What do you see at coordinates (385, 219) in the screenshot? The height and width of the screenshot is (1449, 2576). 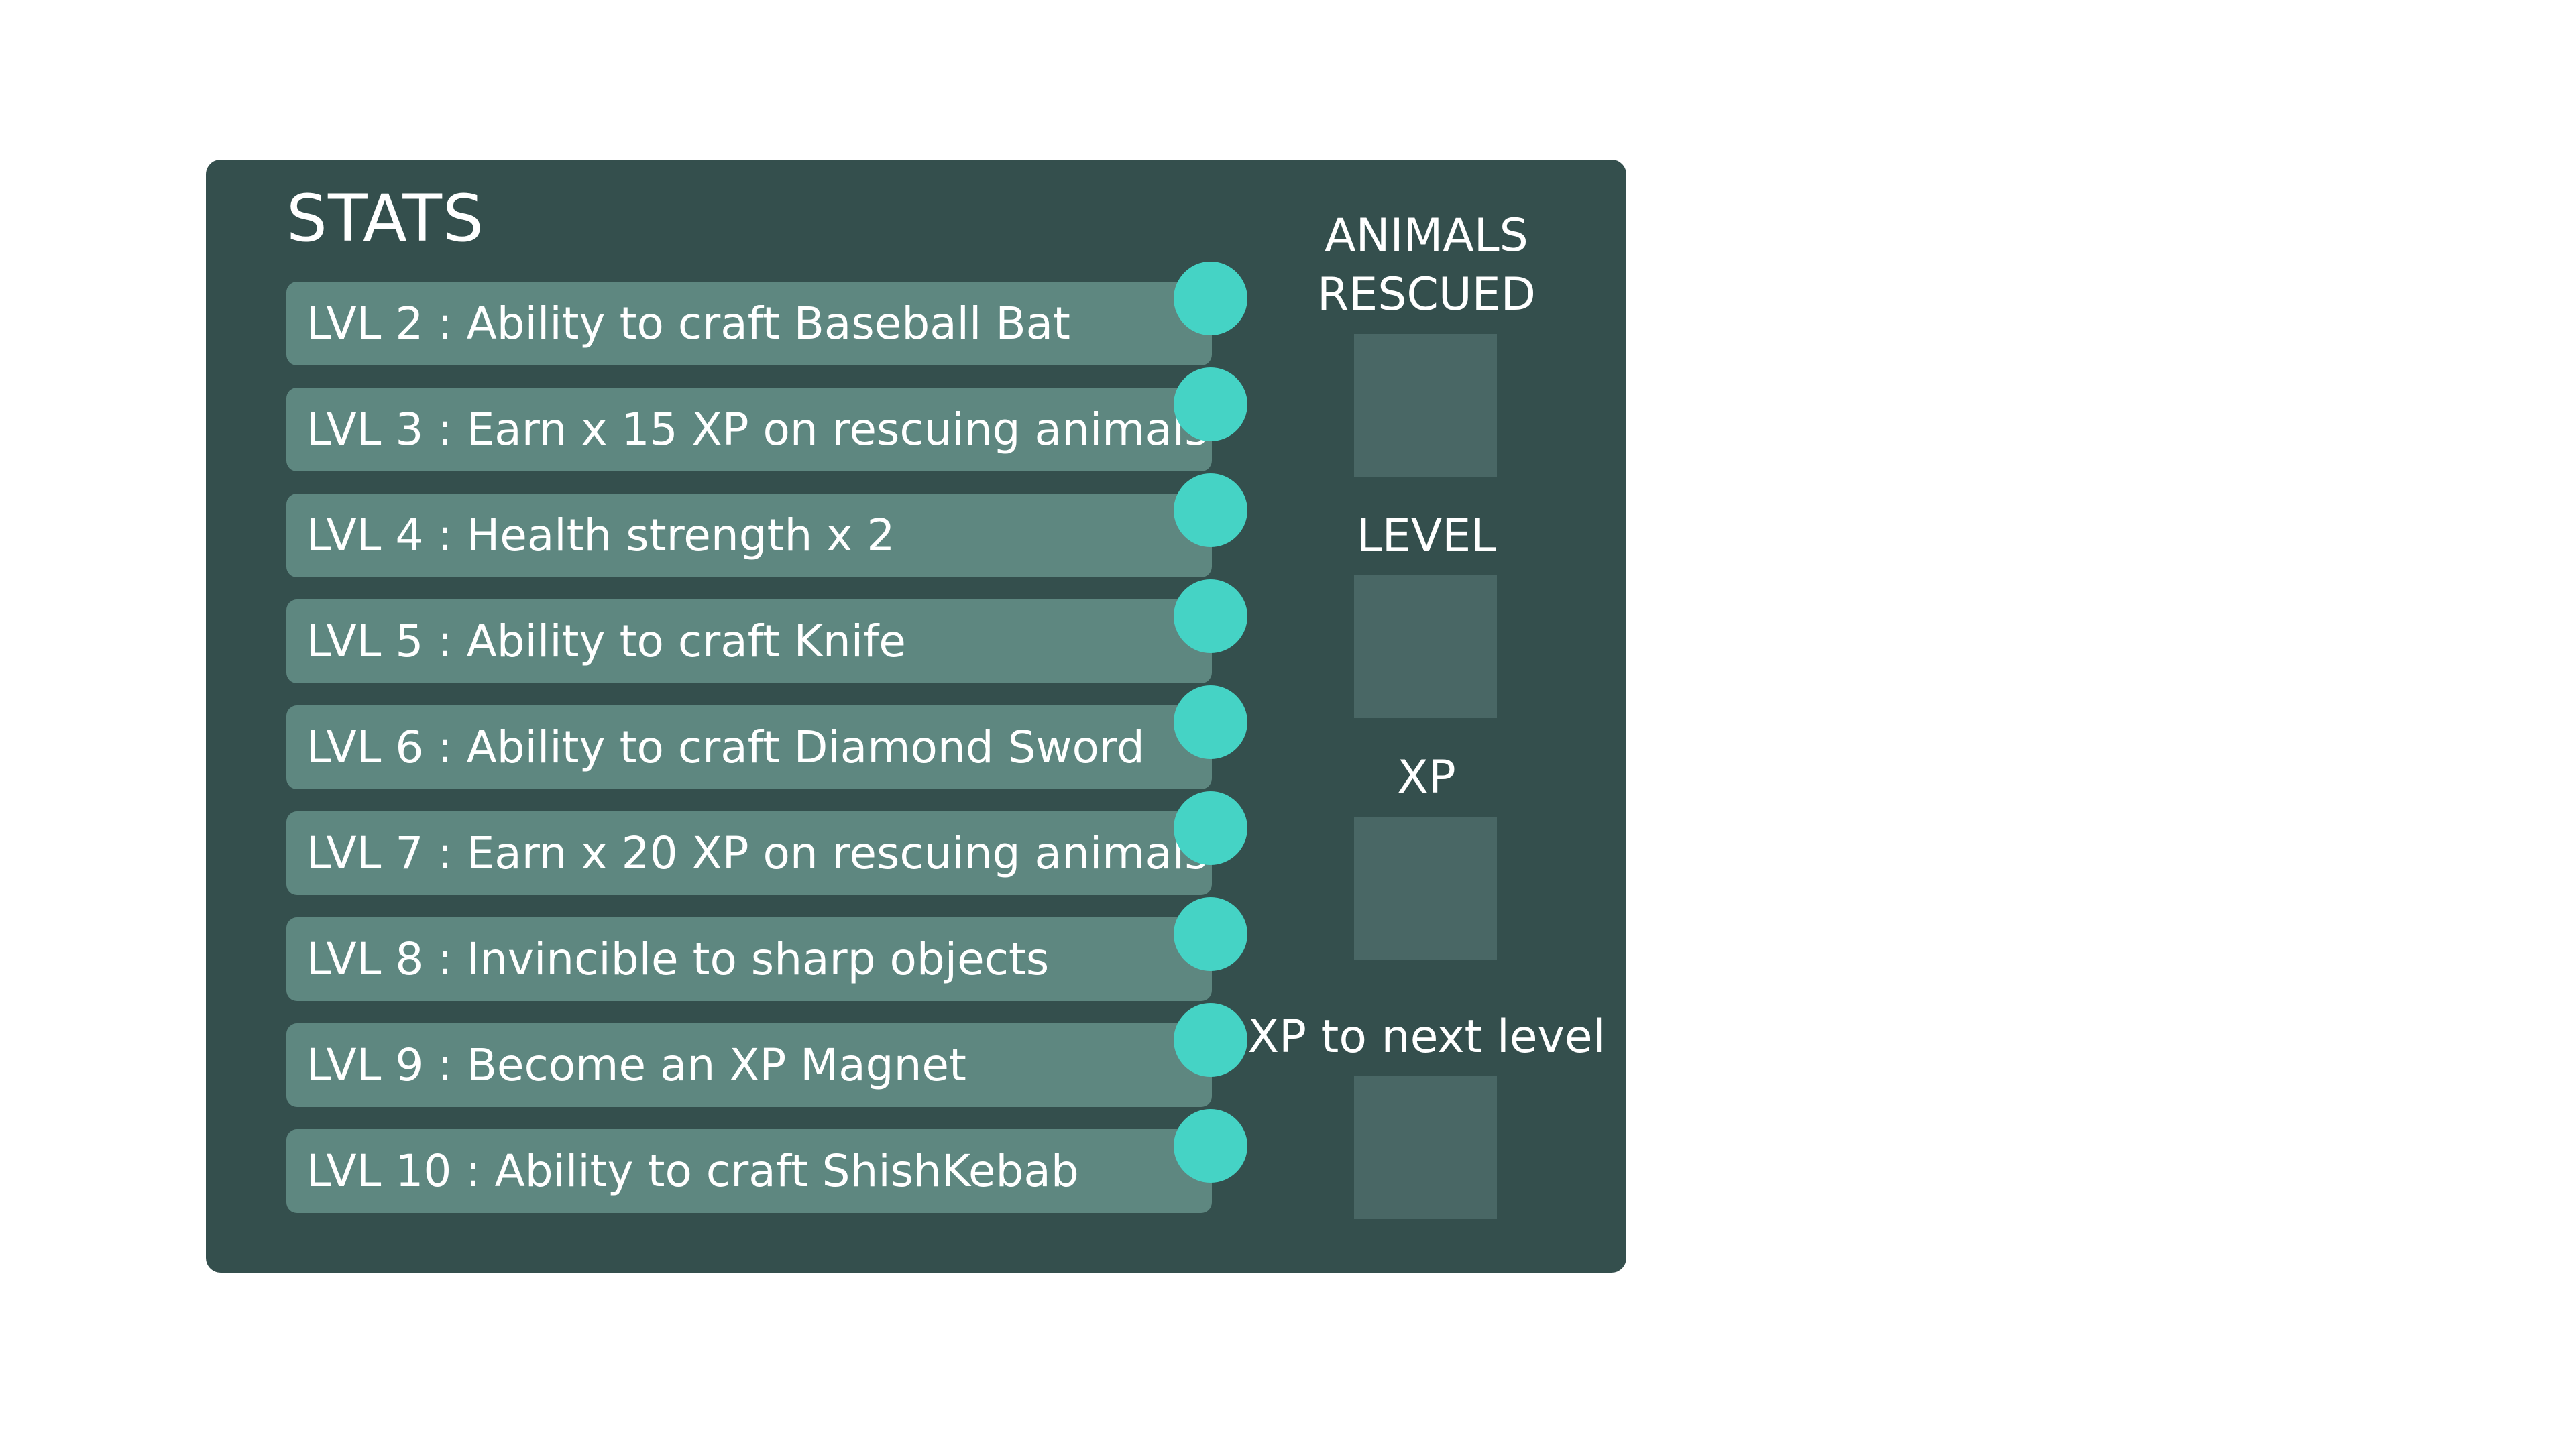 I see `stats-title: STATS` at bounding box center [385, 219].